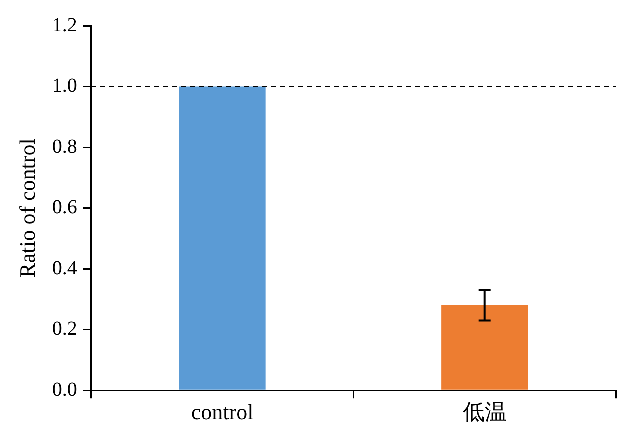 The height and width of the screenshot is (437, 628). What do you see at coordinates (27, 208) in the screenshot?
I see `y-axis-title: Ratio of control` at bounding box center [27, 208].